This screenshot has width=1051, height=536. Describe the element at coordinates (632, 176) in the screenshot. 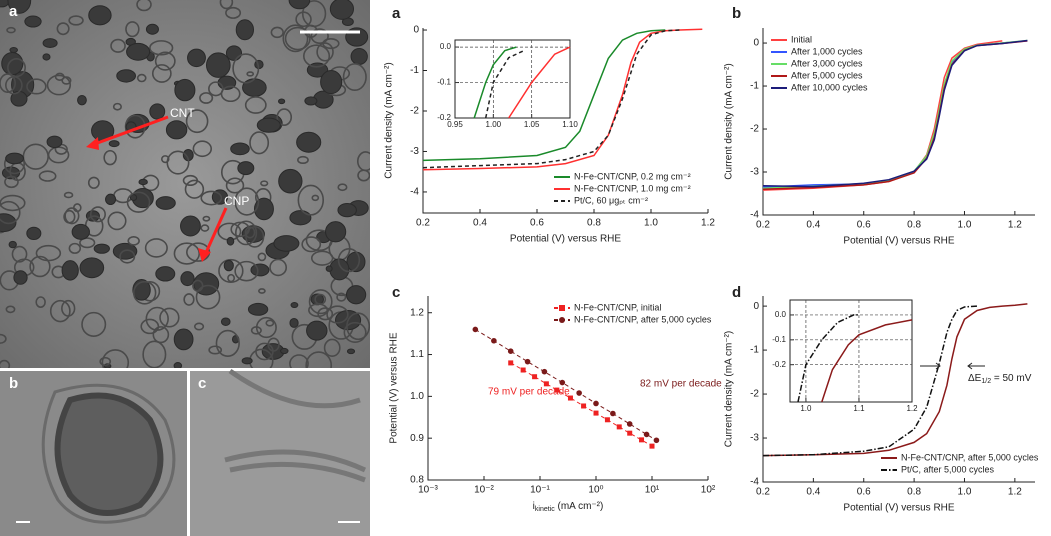

I see `legend-label: N-Fe-CNT/CNP, 0.2 mg cm⁻²` at that location.